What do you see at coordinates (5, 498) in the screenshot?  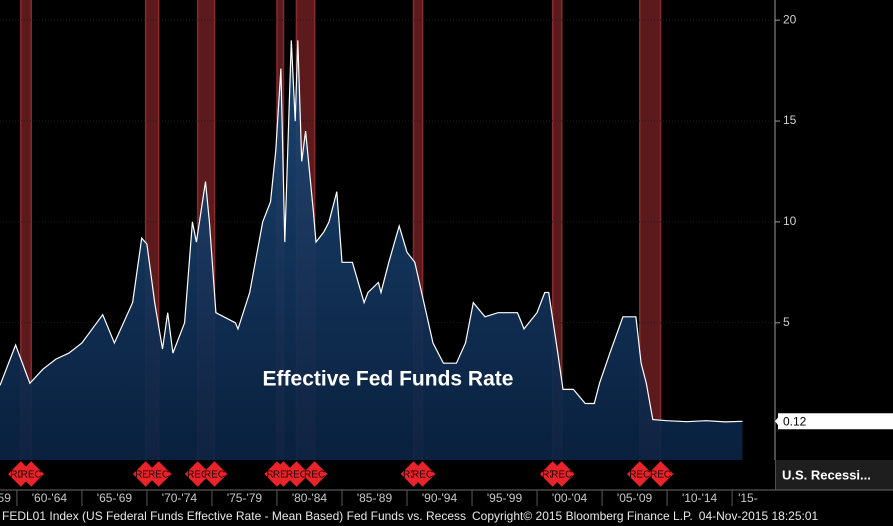 I see `x-tick-label: '59` at bounding box center [5, 498].